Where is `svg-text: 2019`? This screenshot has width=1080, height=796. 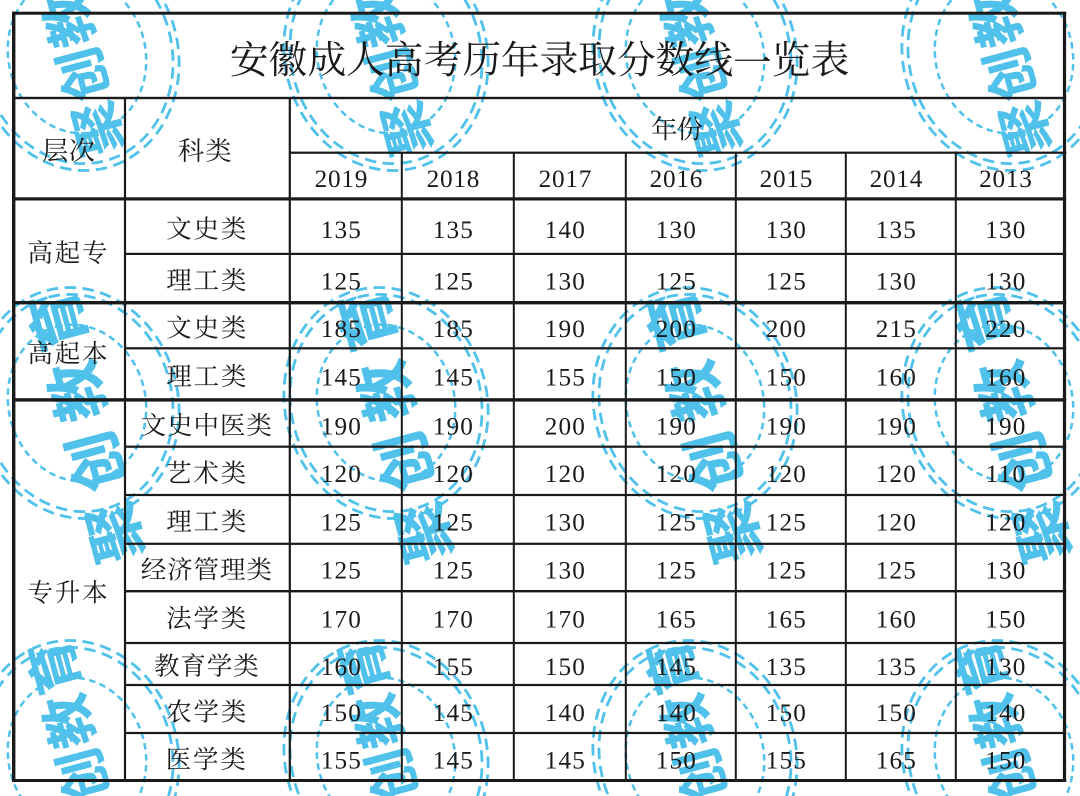 svg-text: 2019 is located at coordinates (342, 179).